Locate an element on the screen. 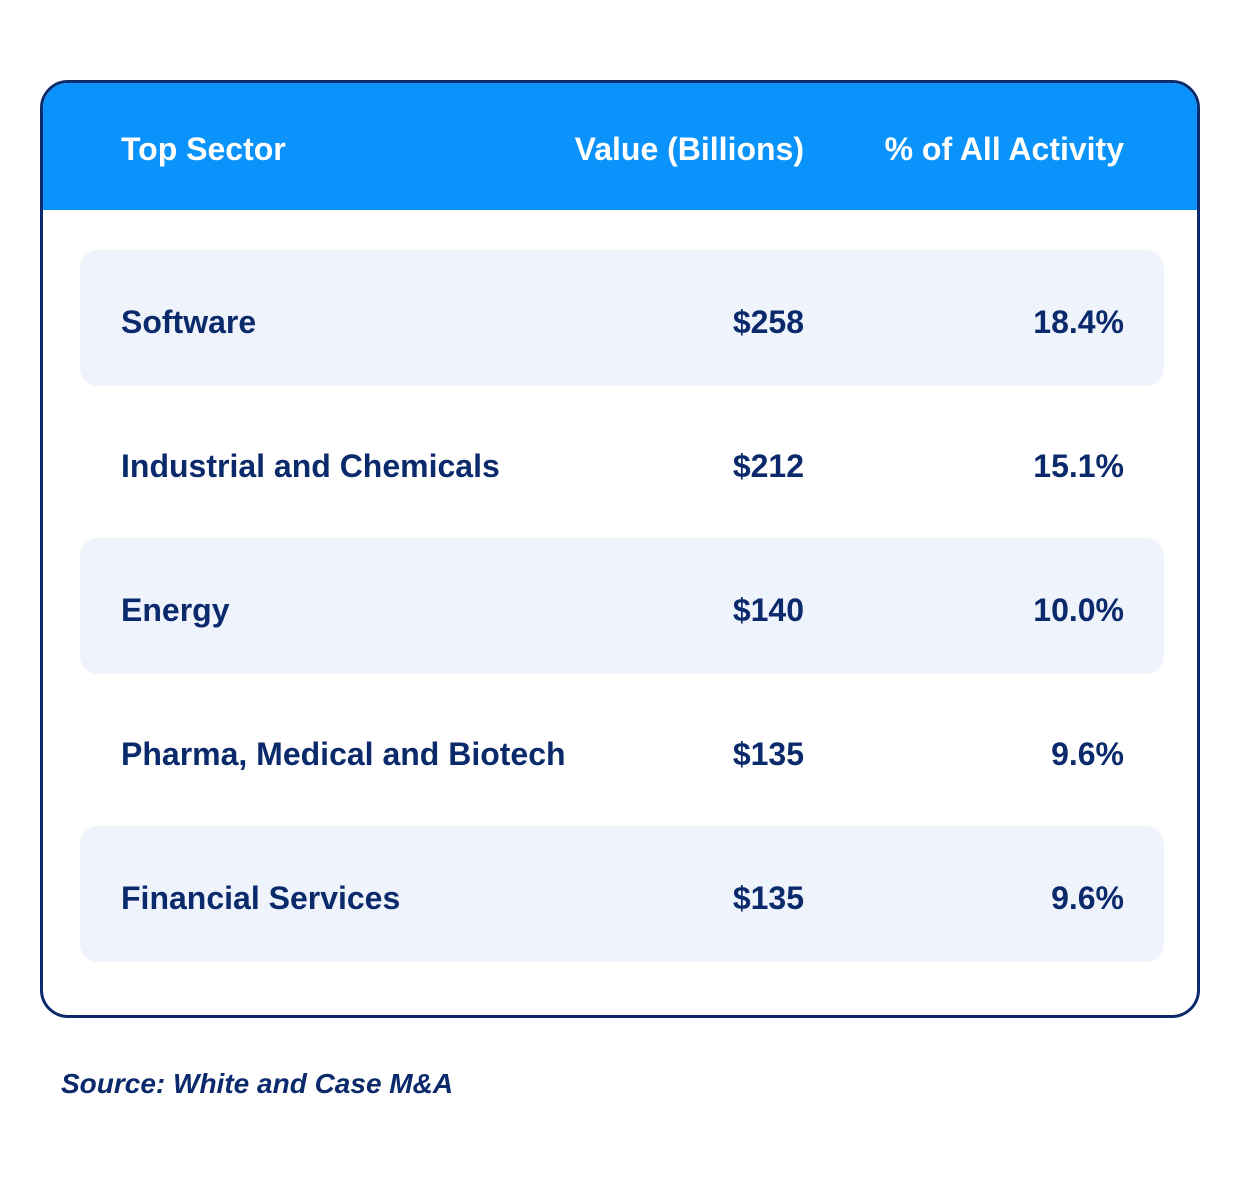 This screenshot has height=1196, width=1240. sector-cell: Software is located at coordinates (189, 322).